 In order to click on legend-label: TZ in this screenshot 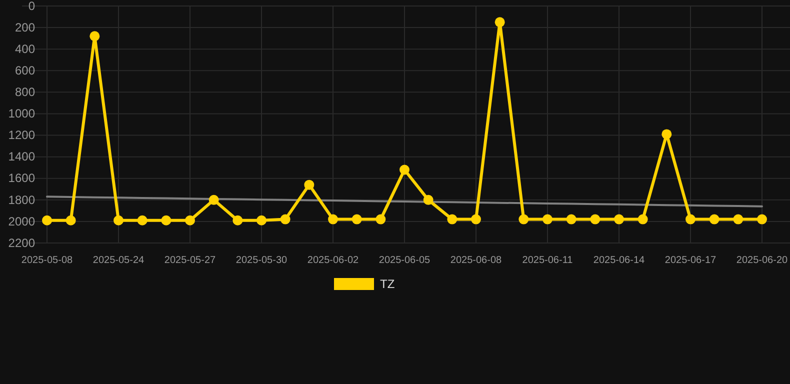, I will do `click(387, 284)`.